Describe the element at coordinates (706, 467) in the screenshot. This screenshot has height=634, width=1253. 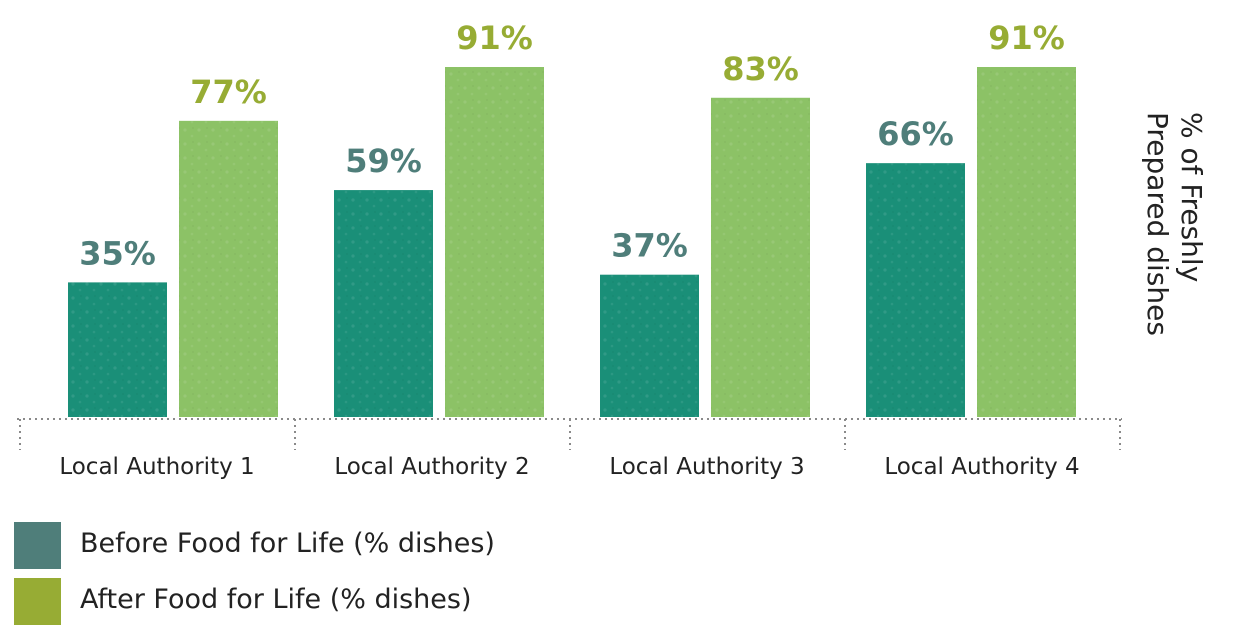
I see `x-tick-label-3: Local Authority 3` at that location.